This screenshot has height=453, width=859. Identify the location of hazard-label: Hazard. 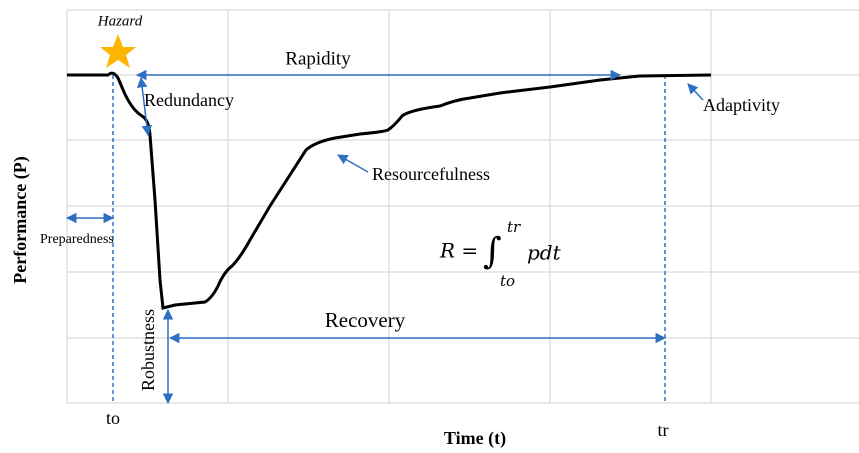
(120, 21).